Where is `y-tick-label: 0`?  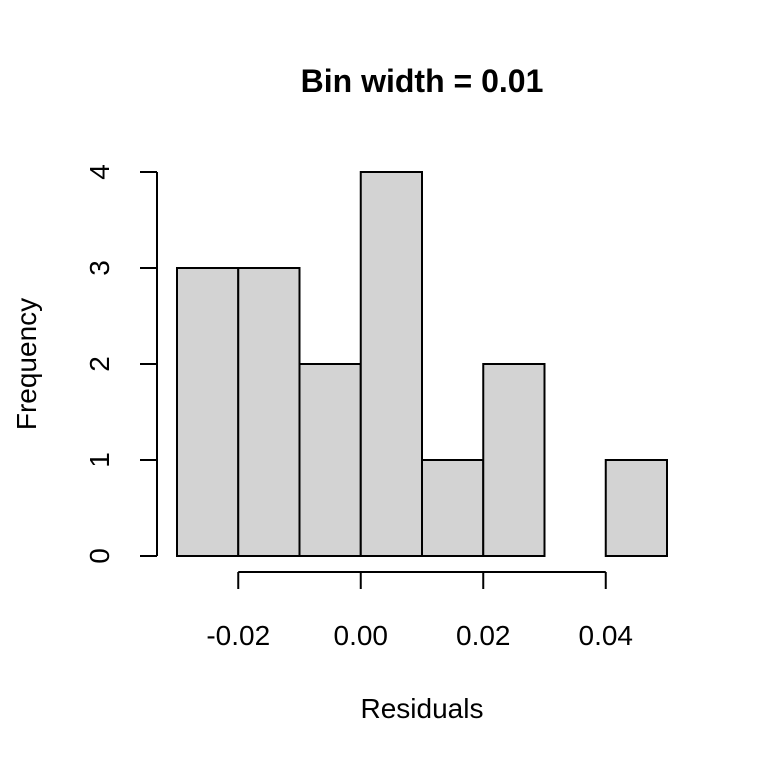 y-tick-label: 0 is located at coordinates (99, 556).